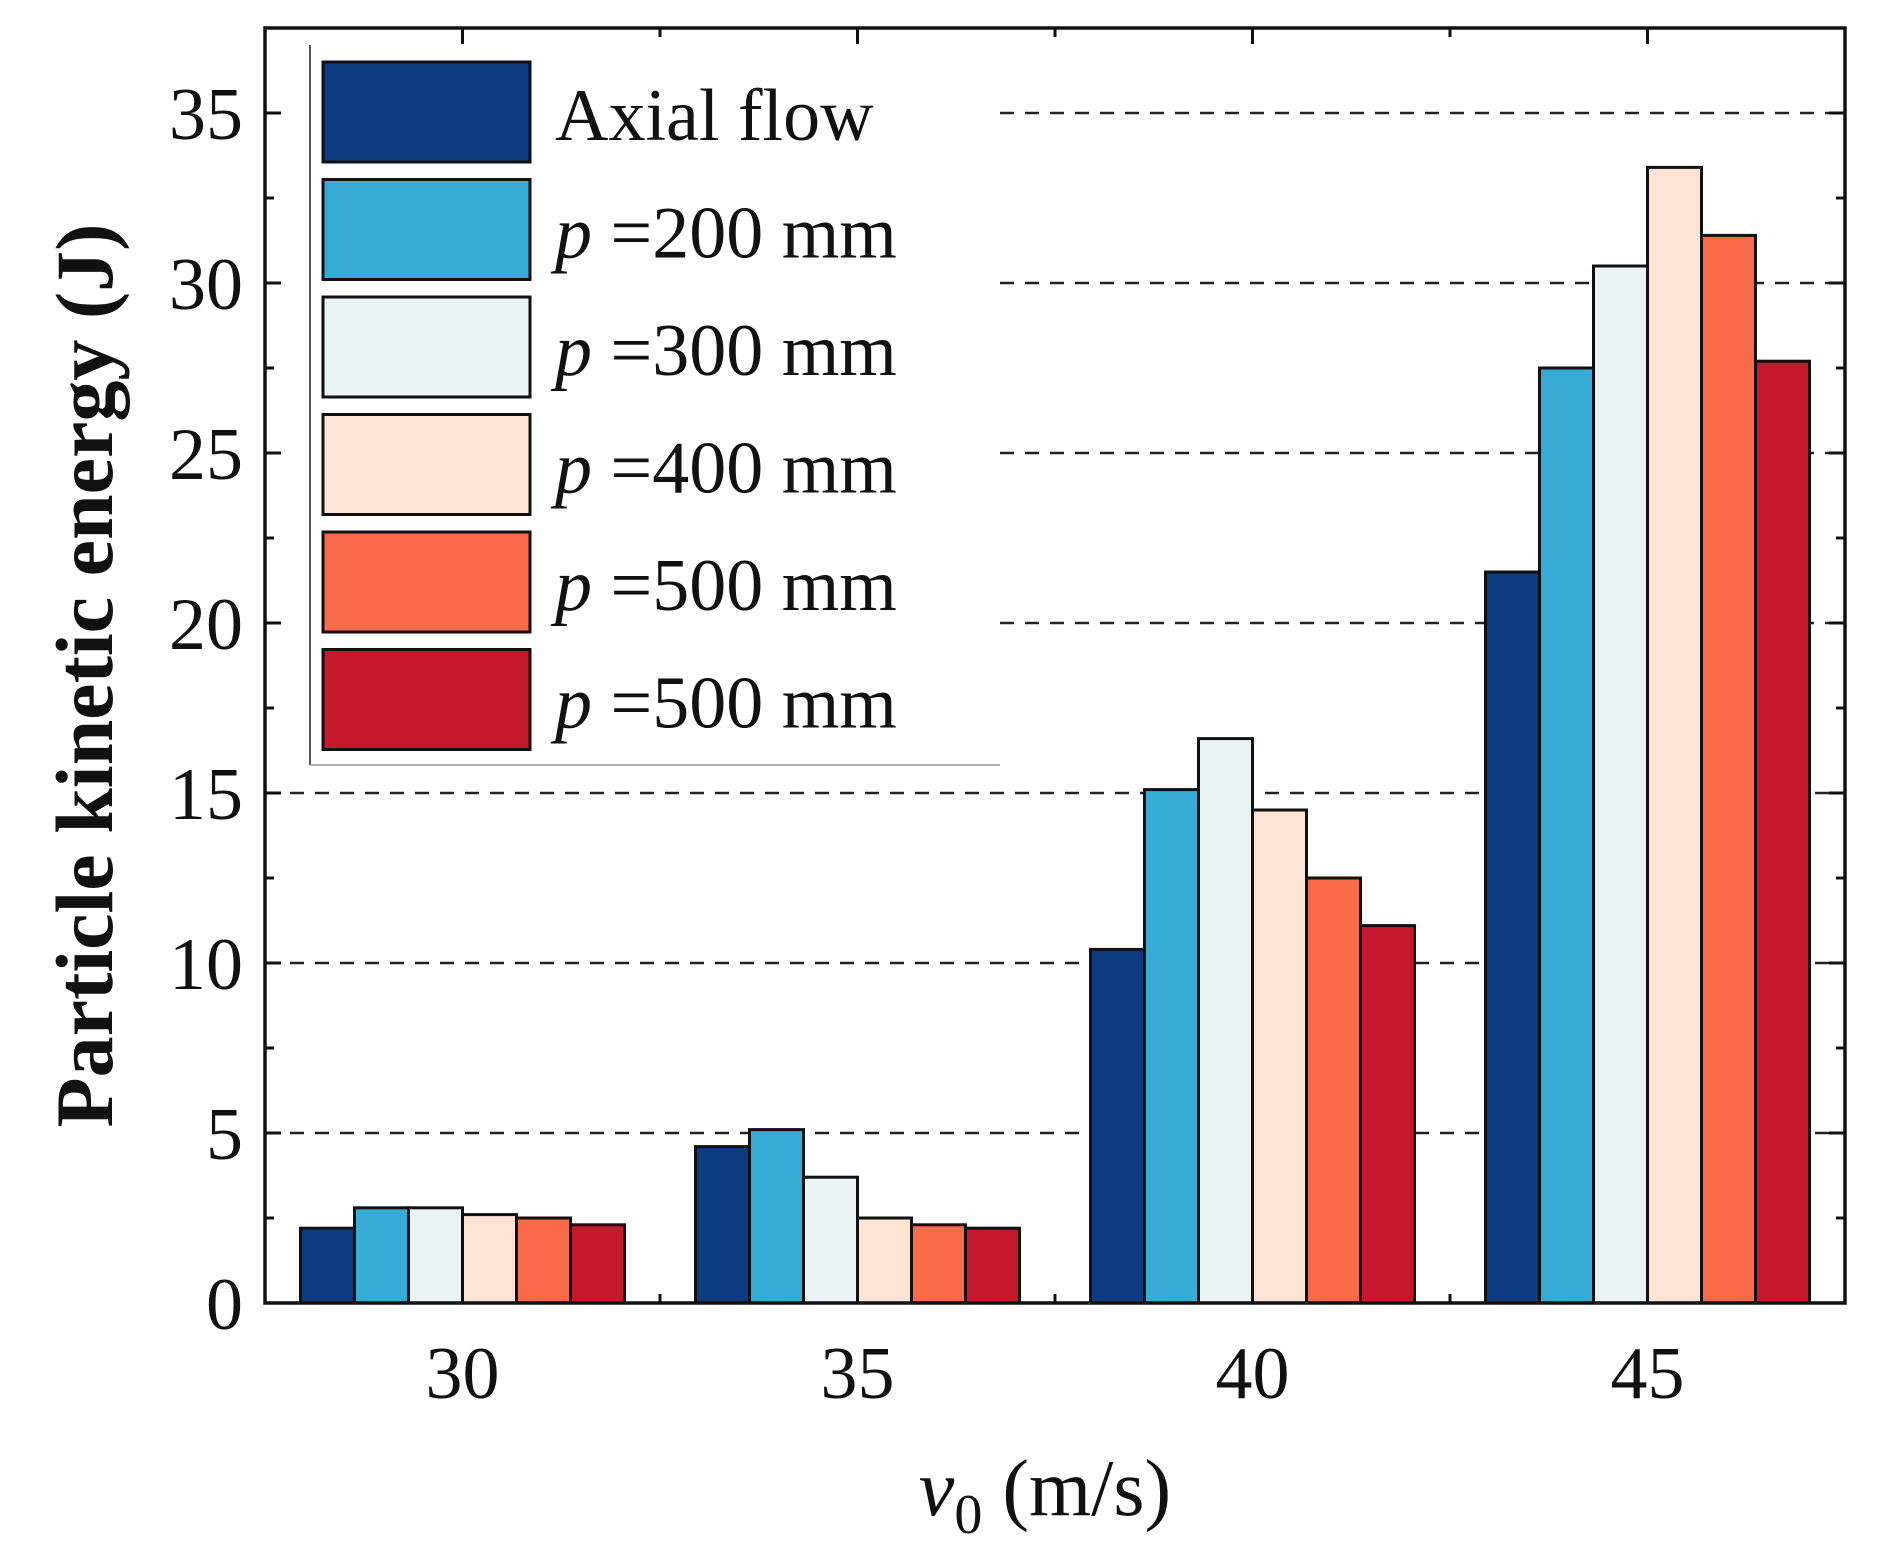 The image size is (1890, 1550). I want to click on x-axis-subscript: 0, so click(968, 1515).